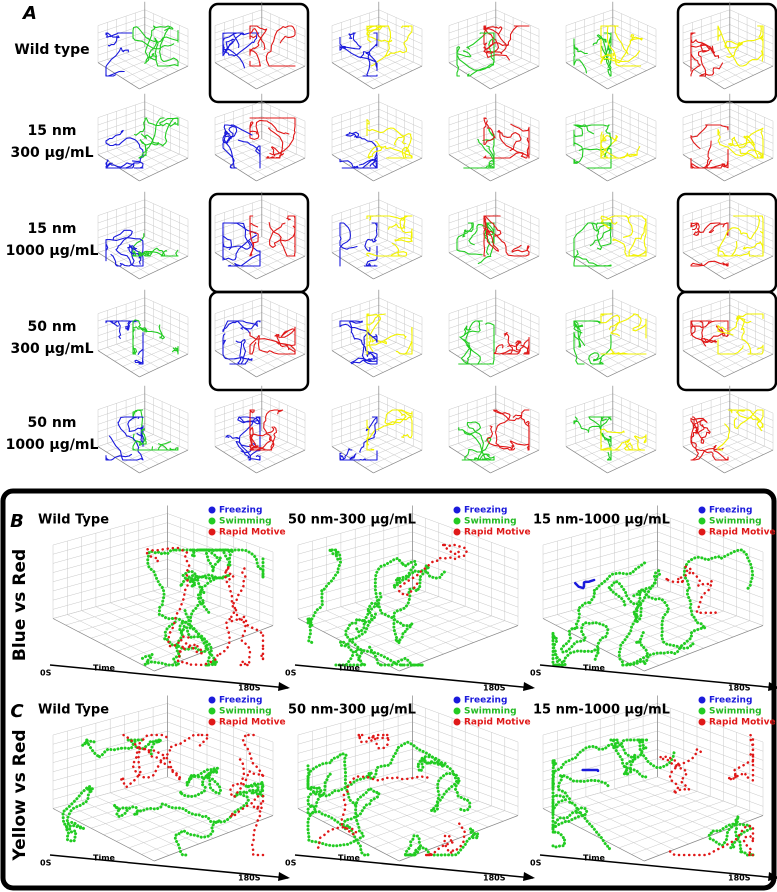 The height and width of the screenshot is (892, 777). What do you see at coordinates (490, 522) in the screenshot?
I see `legend-label: Swimming` at bounding box center [490, 522].